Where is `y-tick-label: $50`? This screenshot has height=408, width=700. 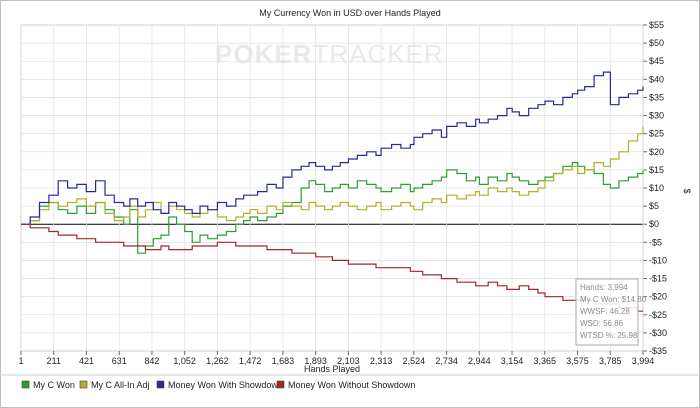 y-tick-label: $50 is located at coordinates (656, 43).